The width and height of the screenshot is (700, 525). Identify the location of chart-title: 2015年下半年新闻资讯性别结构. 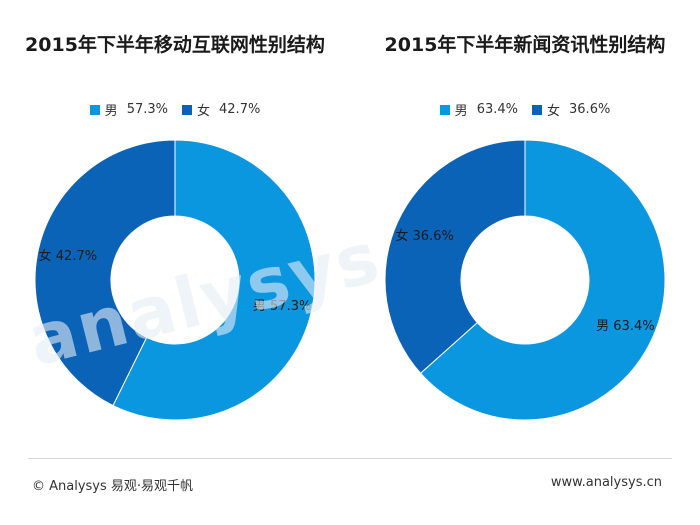
(525, 45).